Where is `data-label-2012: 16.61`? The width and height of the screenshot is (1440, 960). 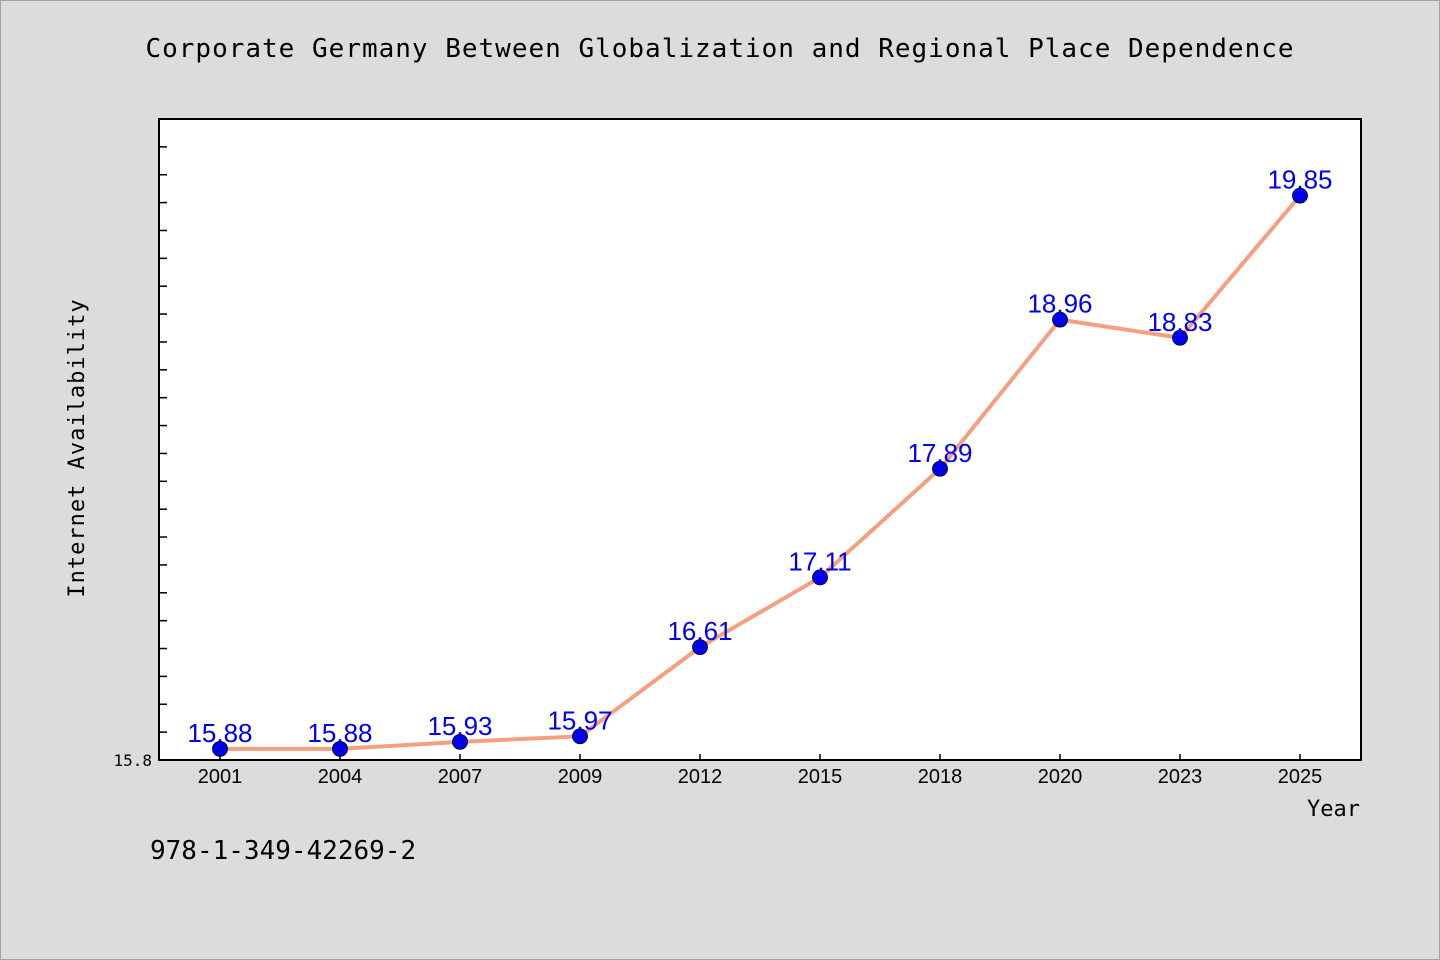 data-label-2012: 16.61 is located at coordinates (699, 631).